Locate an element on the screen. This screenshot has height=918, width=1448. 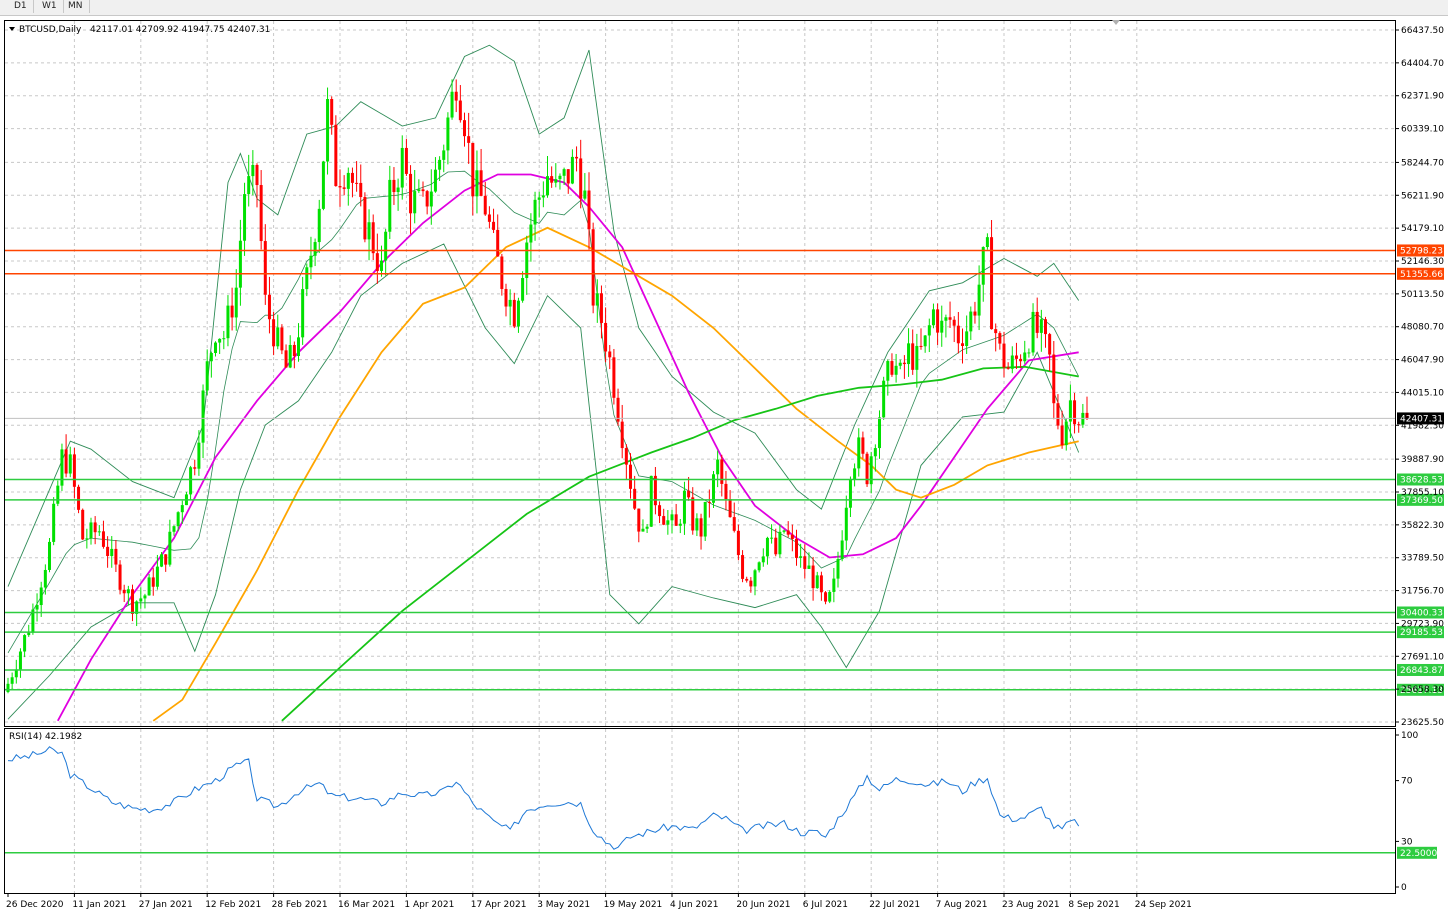
rsi-y-tick-label: 70 is located at coordinates (1407, 782).